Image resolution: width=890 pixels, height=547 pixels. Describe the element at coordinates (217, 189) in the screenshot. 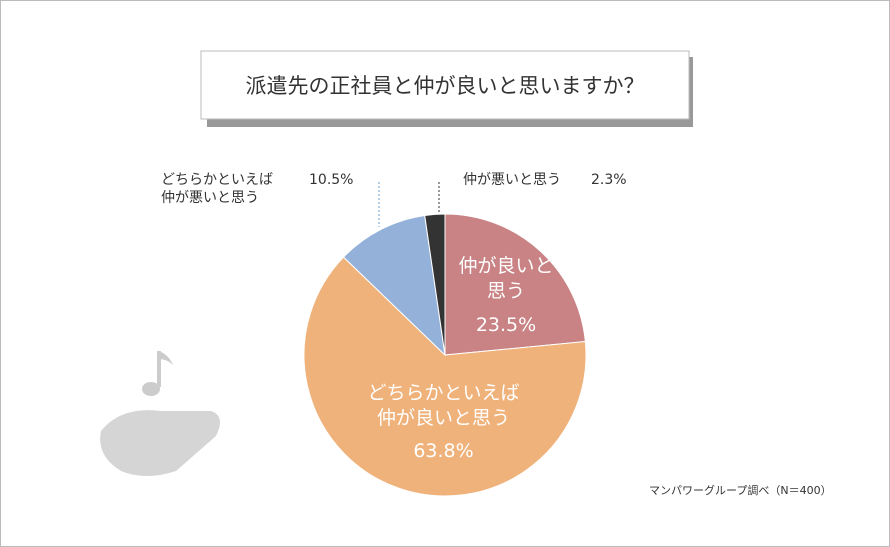

I see `callout-label: どちらかといえば仲が悪いと思う` at that location.